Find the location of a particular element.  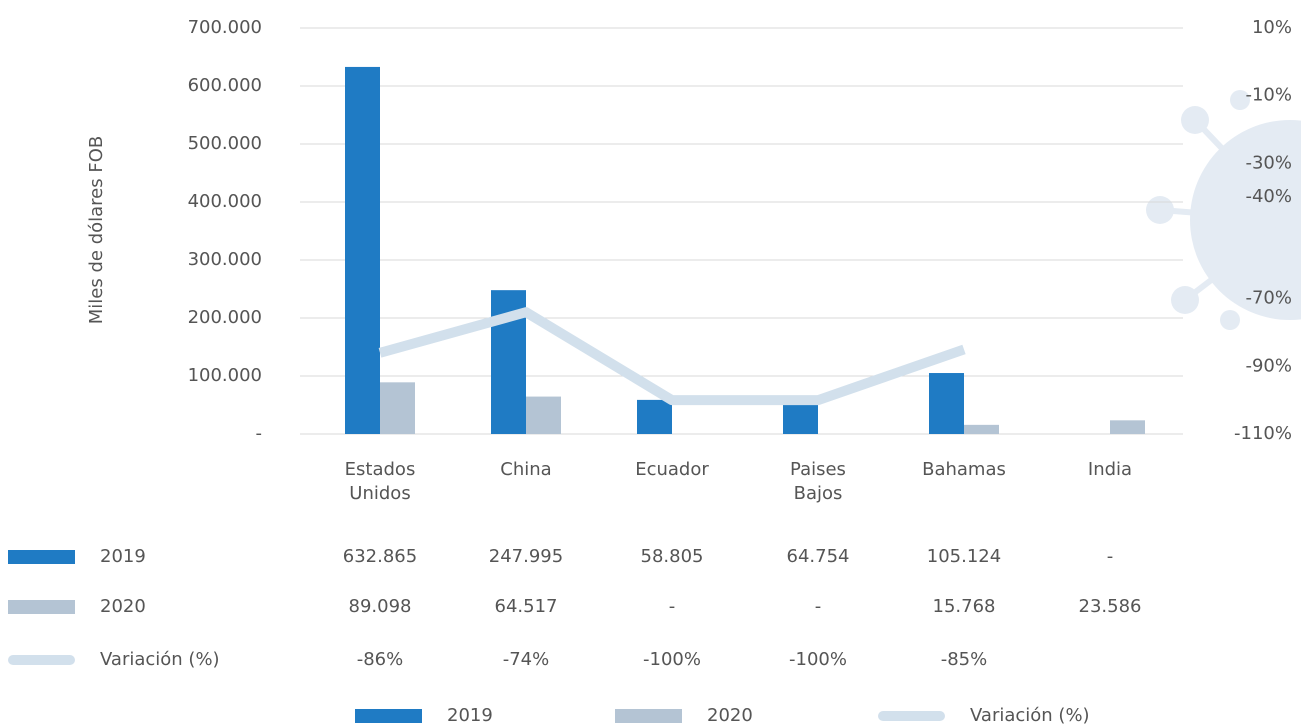

x-tick-label: China is located at coordinates (526, 469).